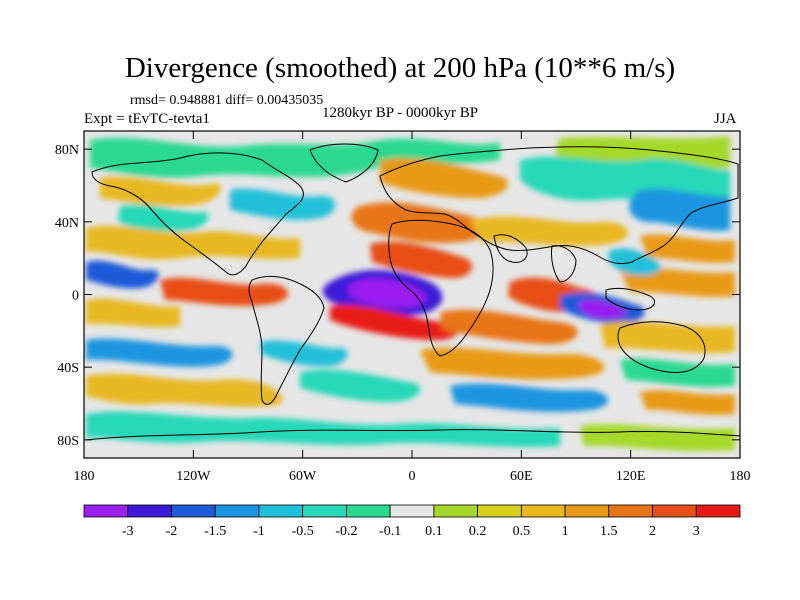  What do you see at coordinates (478, 531) in the screenshot?
I see `colorbar-label: 0.2` at bounding box center [478, 531].